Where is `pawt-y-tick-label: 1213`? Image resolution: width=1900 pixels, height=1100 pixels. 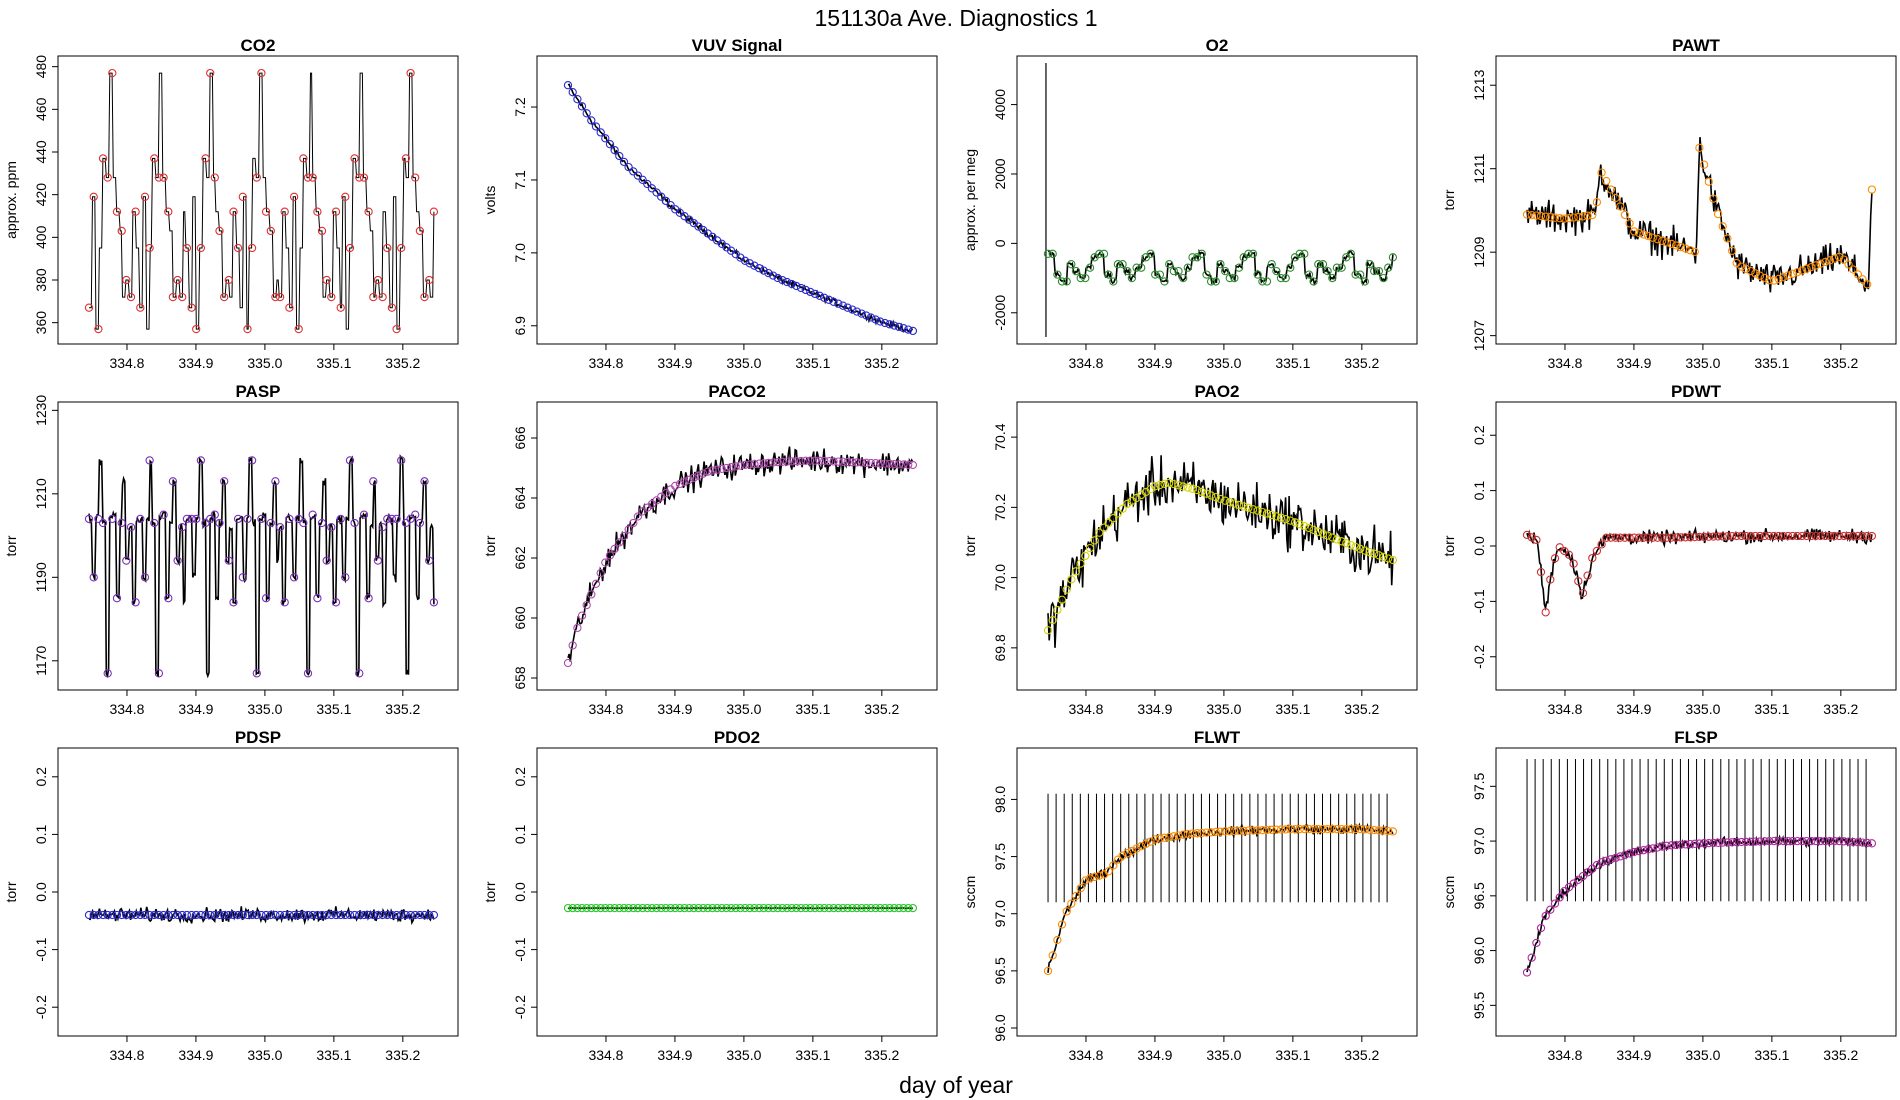 pawt-y-tick-label: 1213 is located at coordinates (1479, 84).